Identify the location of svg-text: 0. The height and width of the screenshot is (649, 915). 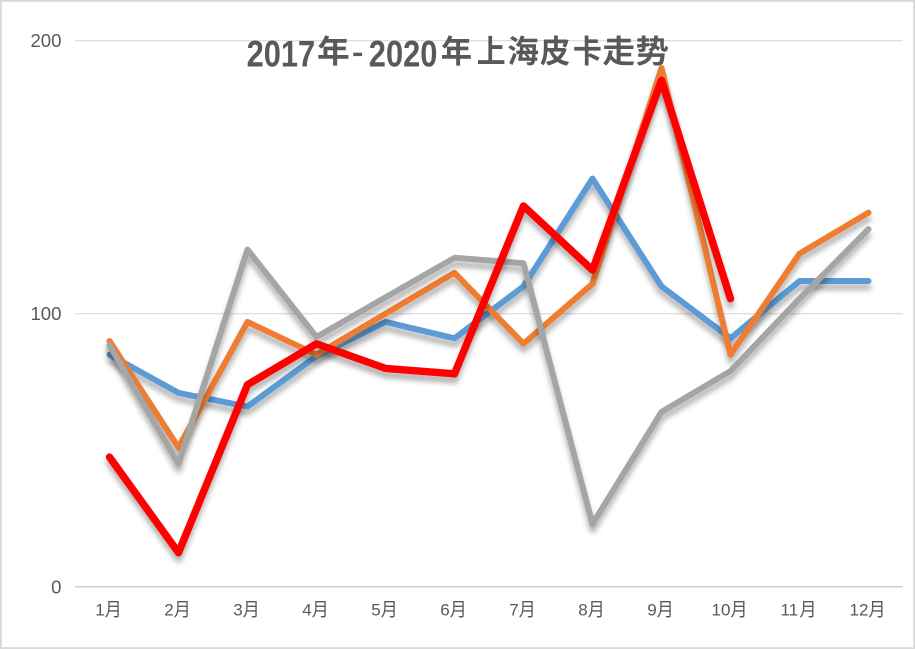
(56, 586).